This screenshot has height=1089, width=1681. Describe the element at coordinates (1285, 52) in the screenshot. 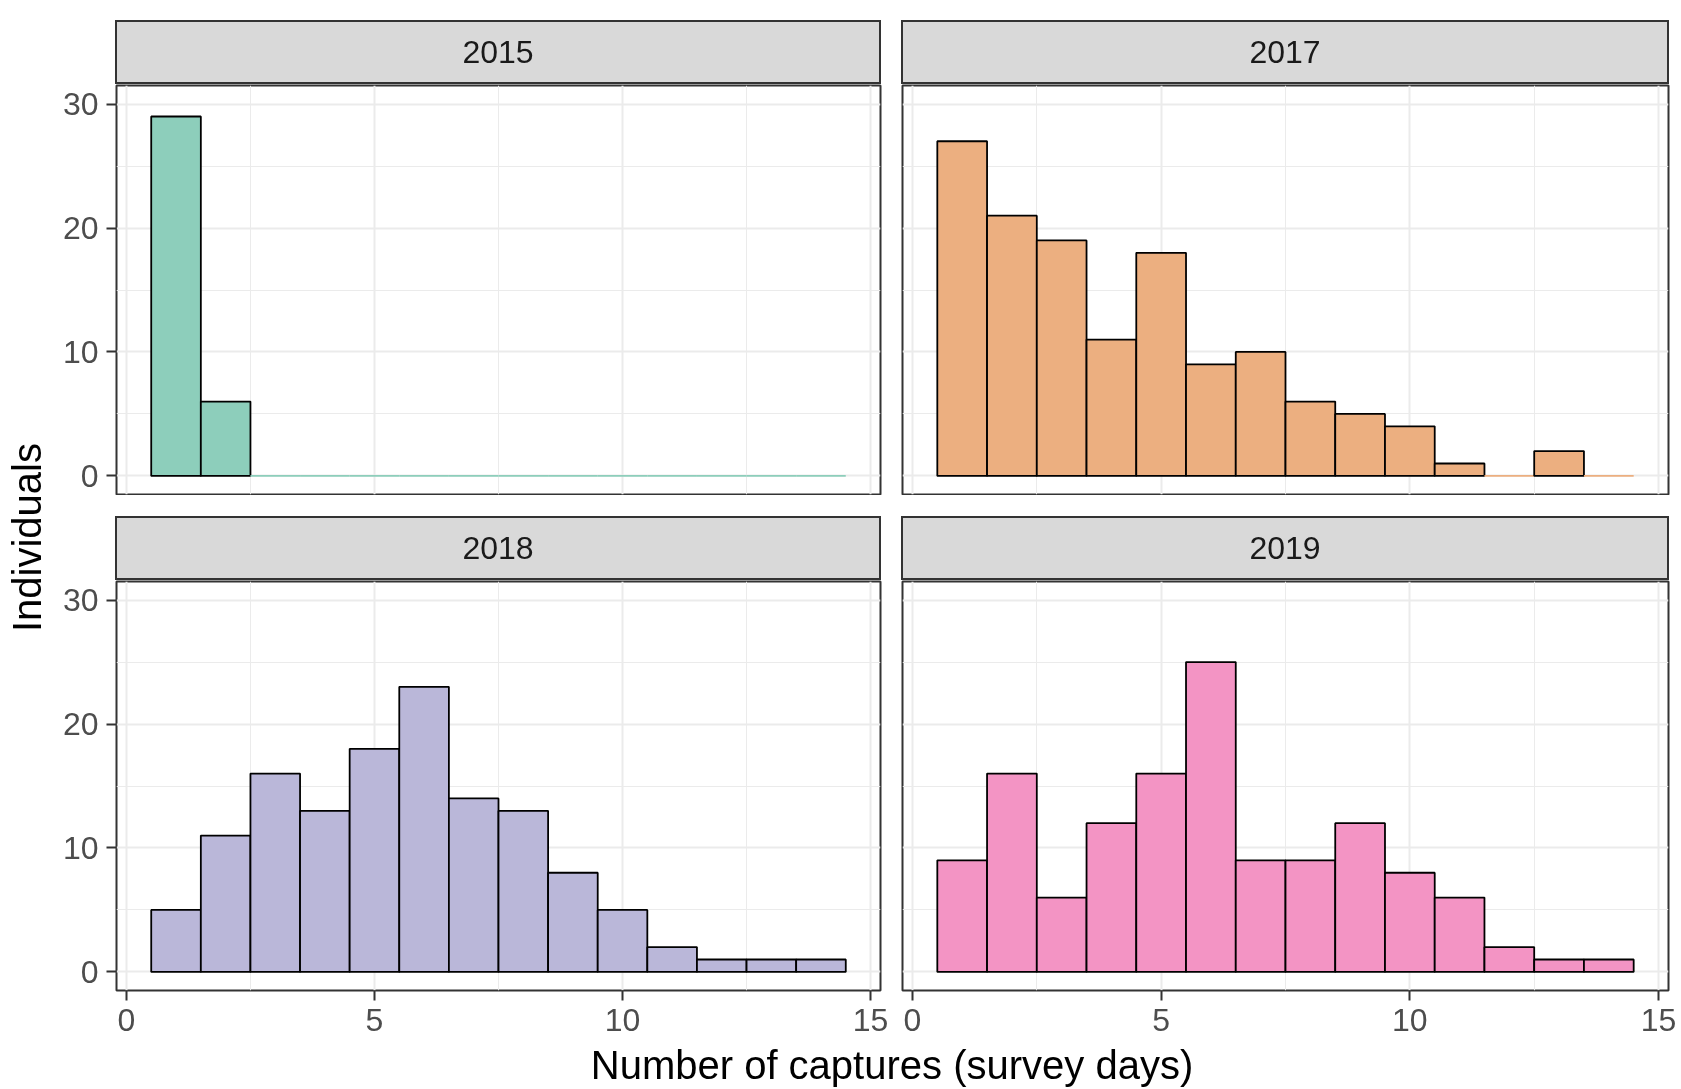

I see `chart-title: 2017` at that location.